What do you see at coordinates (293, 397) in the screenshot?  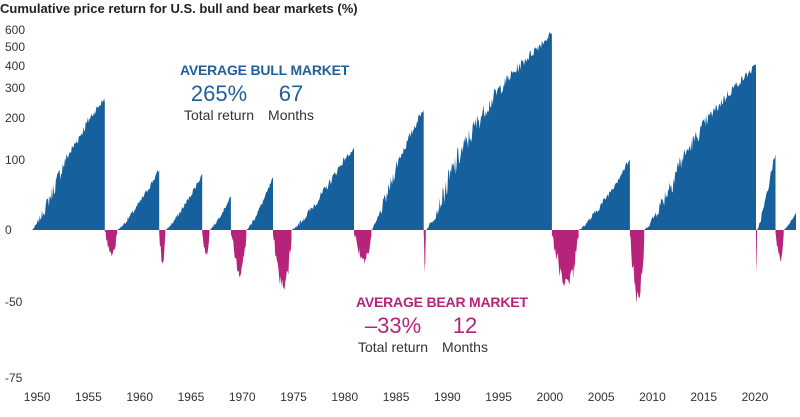 I see `x-tick-label: 1975` at bounding box center [293, 397].